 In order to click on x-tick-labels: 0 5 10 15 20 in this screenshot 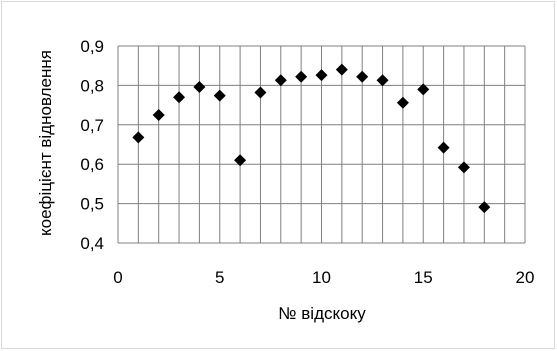, I will do `click(323, 277)`.